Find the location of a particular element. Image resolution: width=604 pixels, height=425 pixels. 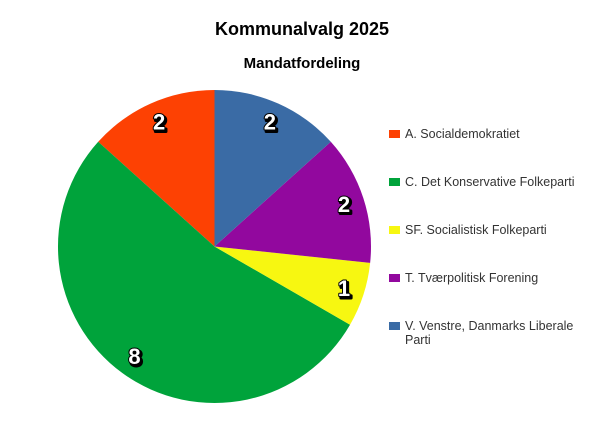

legend-label-t: T. Tværpolitisk Forening is located at coordinates (472, 278).